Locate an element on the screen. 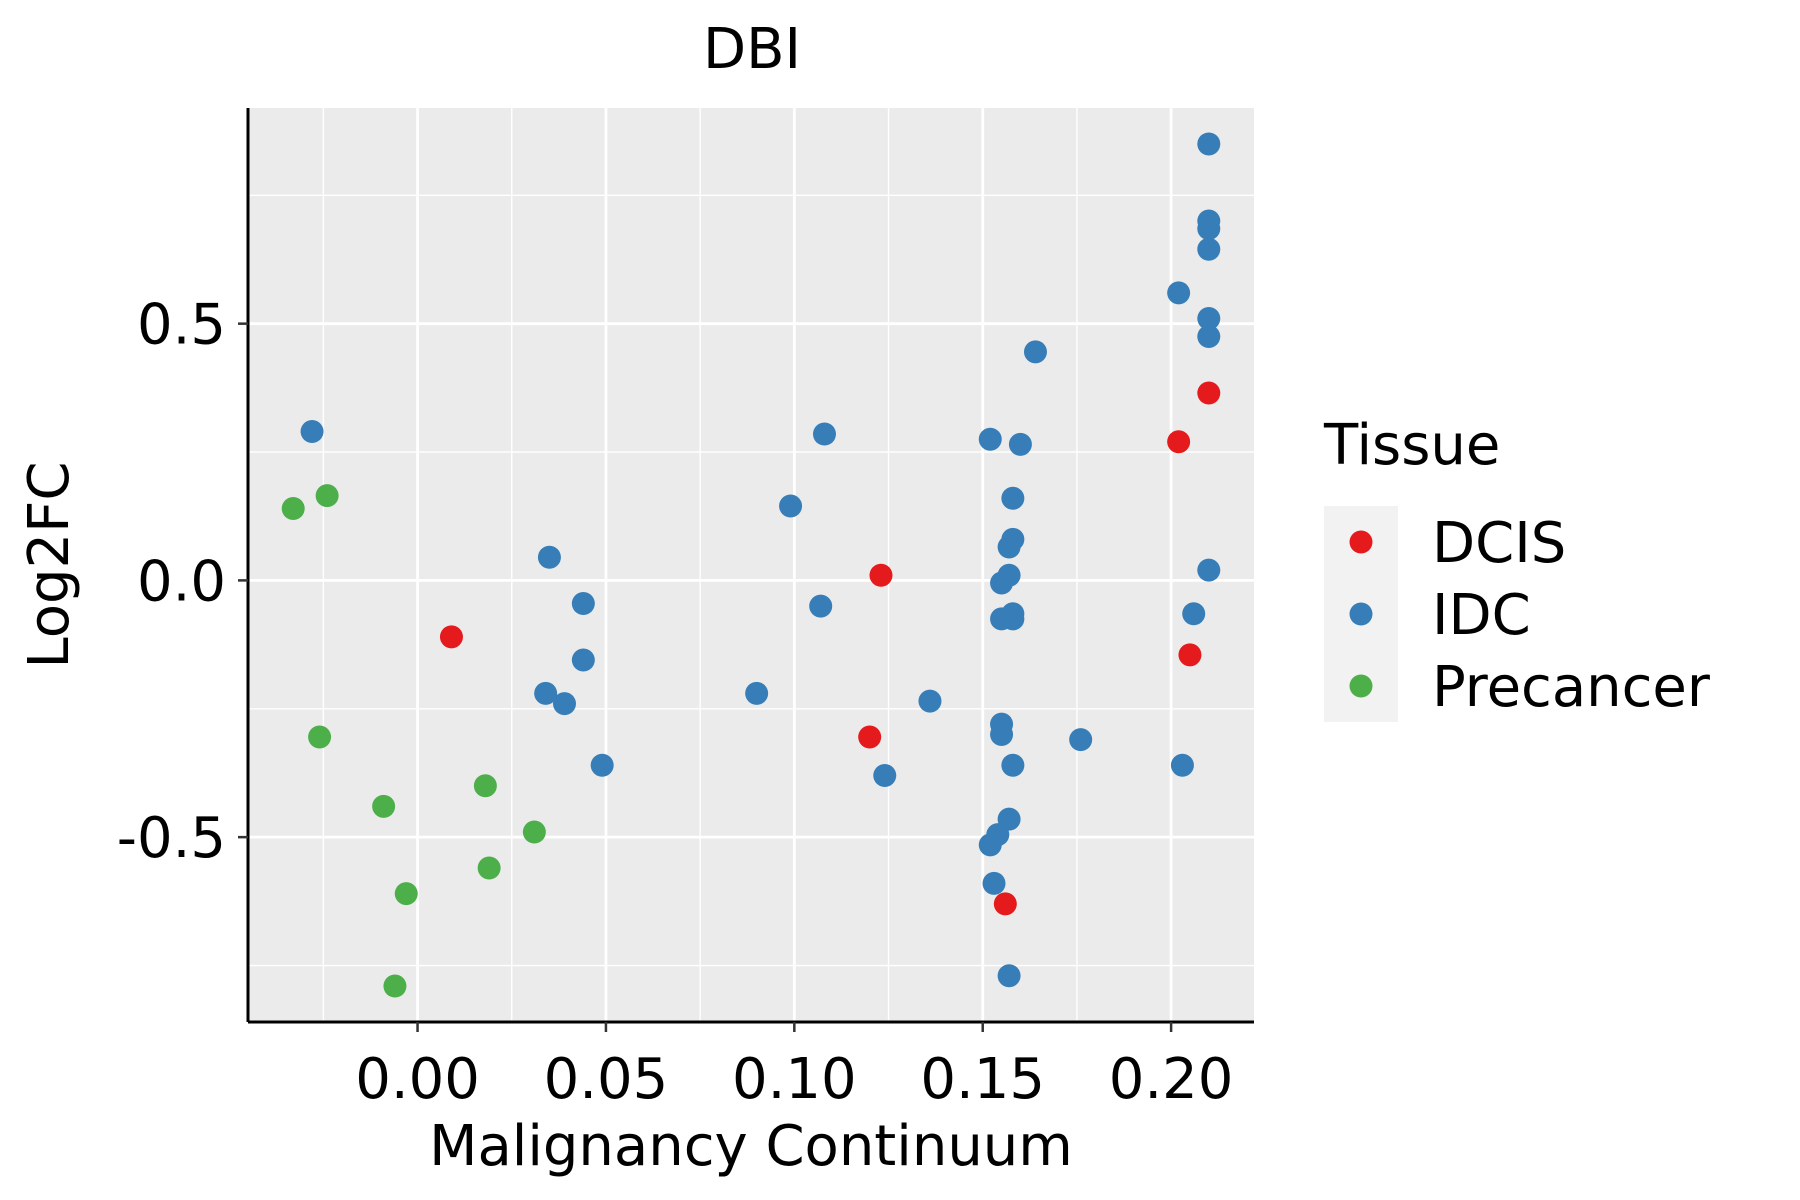 This screenshot has height=1200, width=1800. x-tick-label: 0.10 is located at coordinates (794, 1079).